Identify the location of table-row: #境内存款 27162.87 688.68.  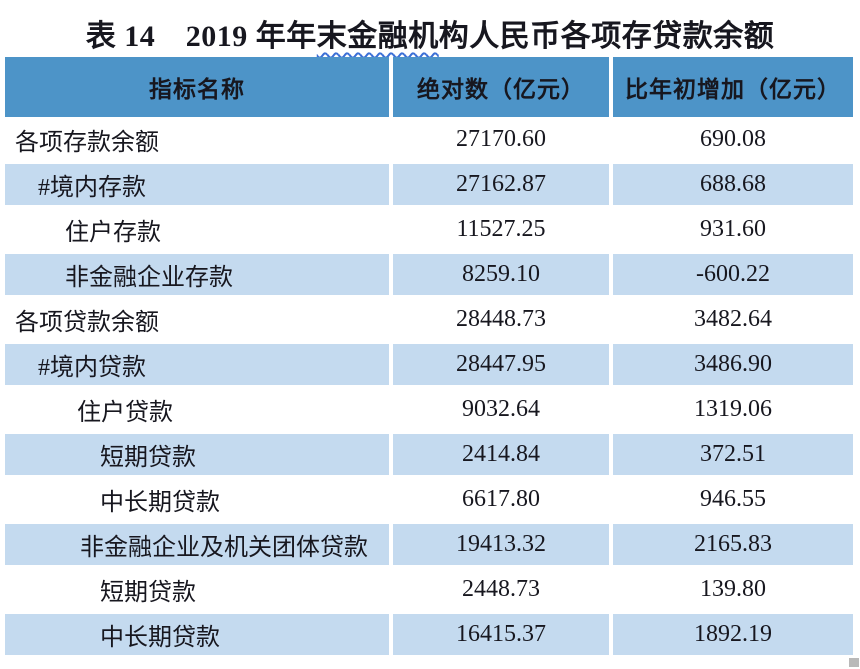
(429, 184).